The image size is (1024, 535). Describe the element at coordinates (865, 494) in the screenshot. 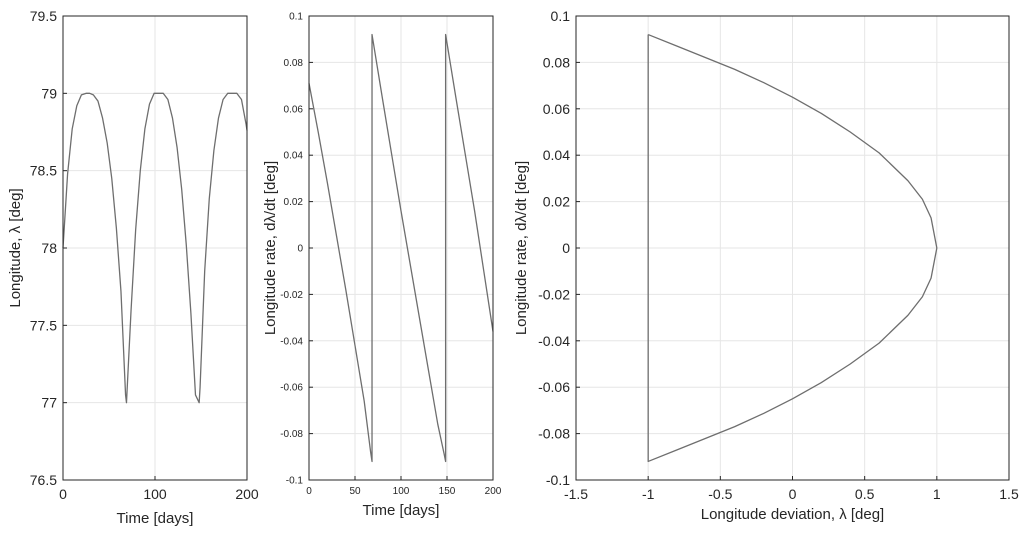

I see `x-tick-label: 0.5` at that location.